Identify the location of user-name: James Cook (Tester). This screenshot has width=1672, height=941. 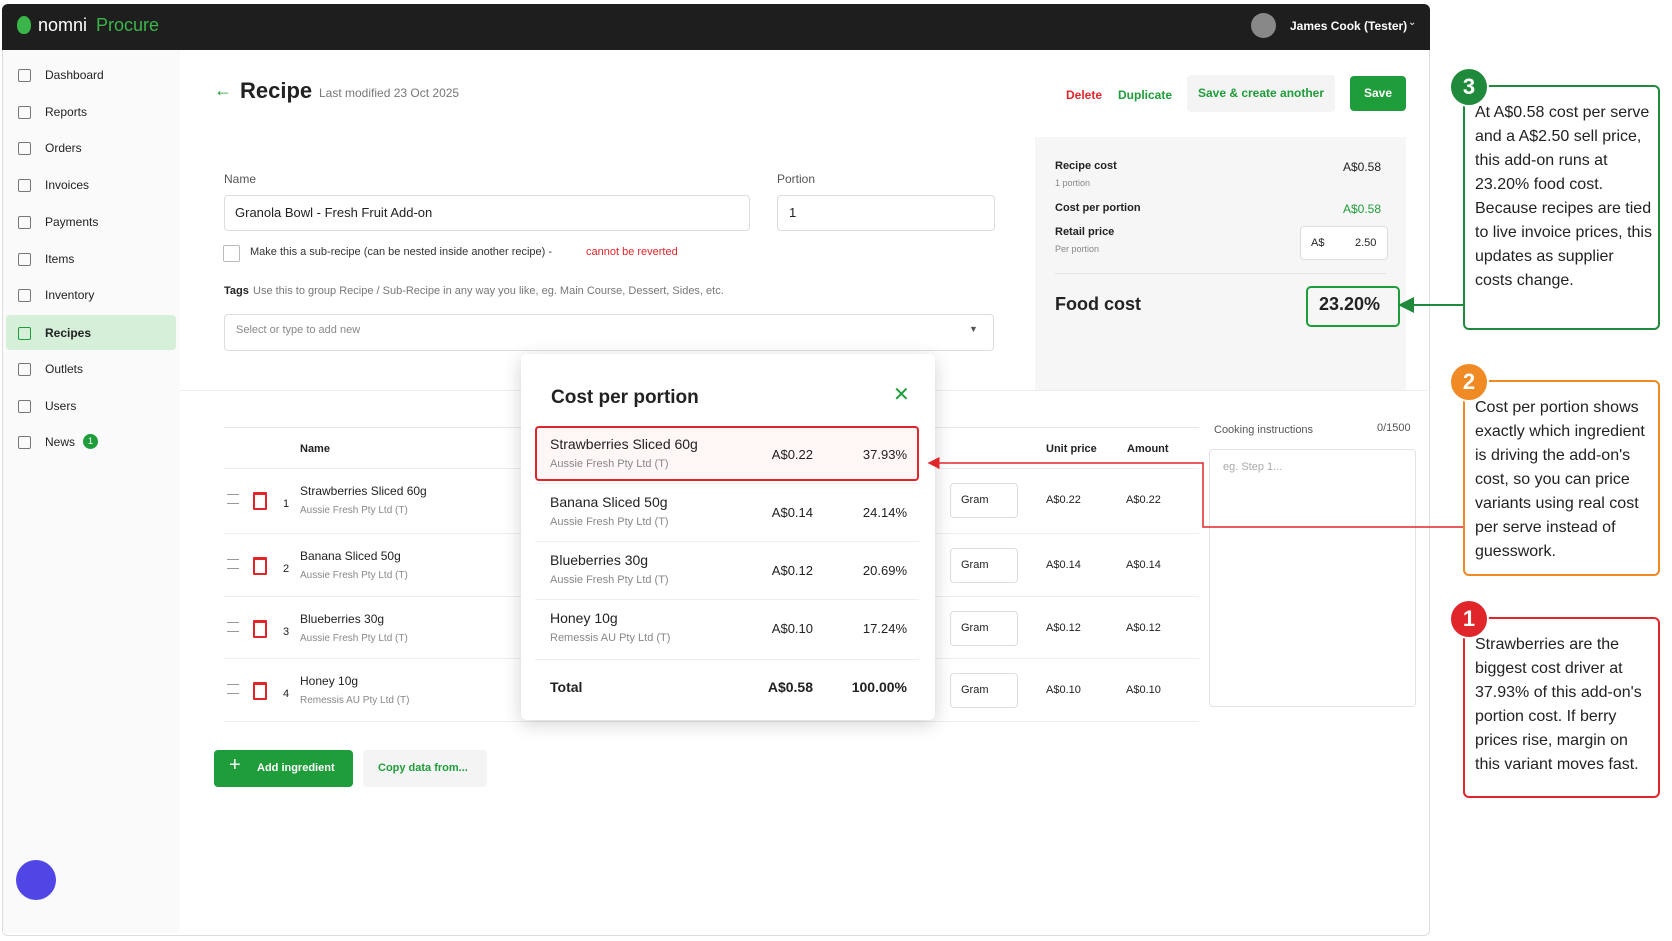
(1349, 26).